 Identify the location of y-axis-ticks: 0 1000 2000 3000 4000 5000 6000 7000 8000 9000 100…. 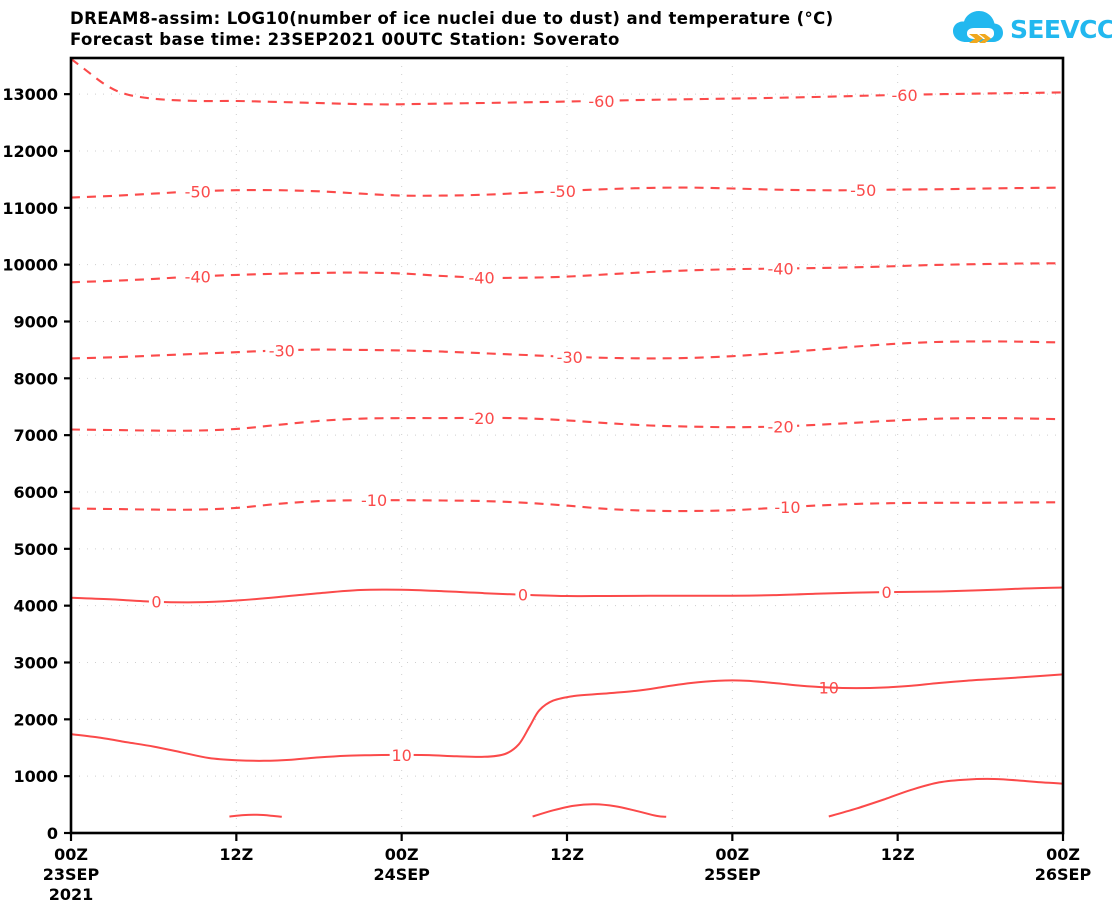
(36, 464).